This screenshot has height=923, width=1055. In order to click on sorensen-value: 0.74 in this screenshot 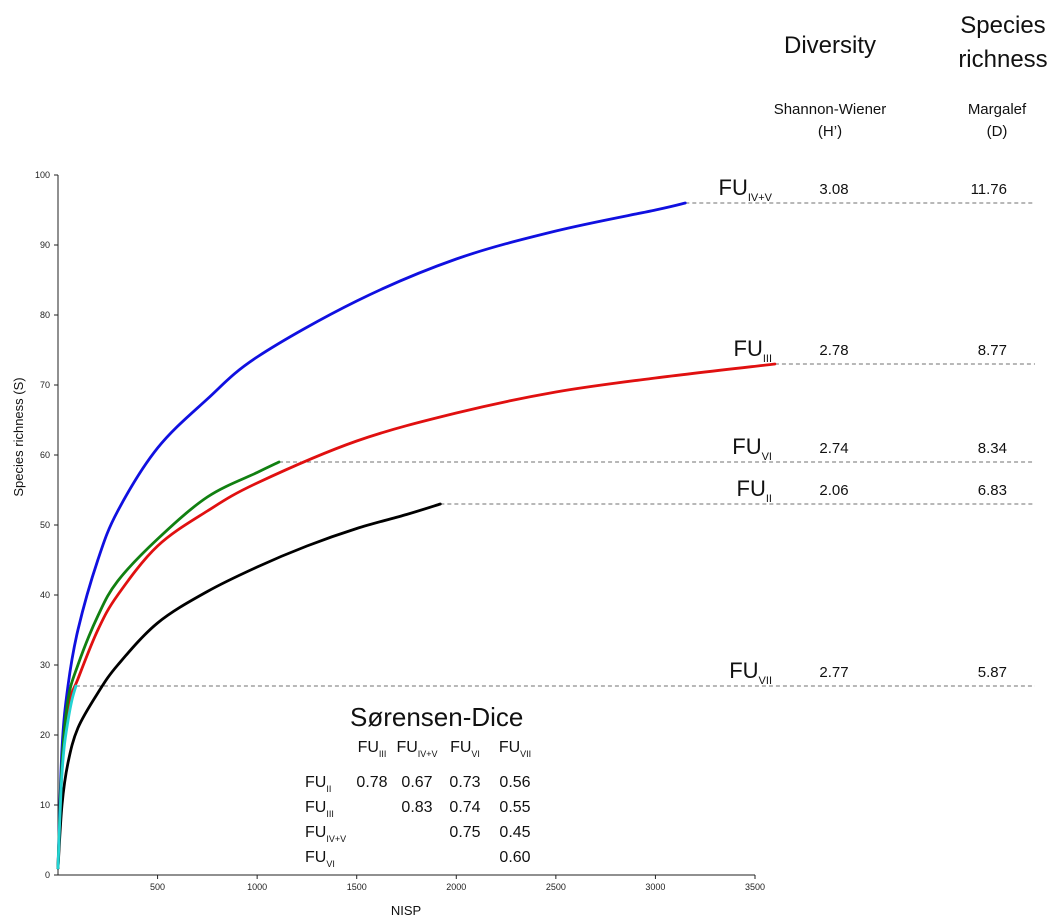, I will do `click(464, 807)`.